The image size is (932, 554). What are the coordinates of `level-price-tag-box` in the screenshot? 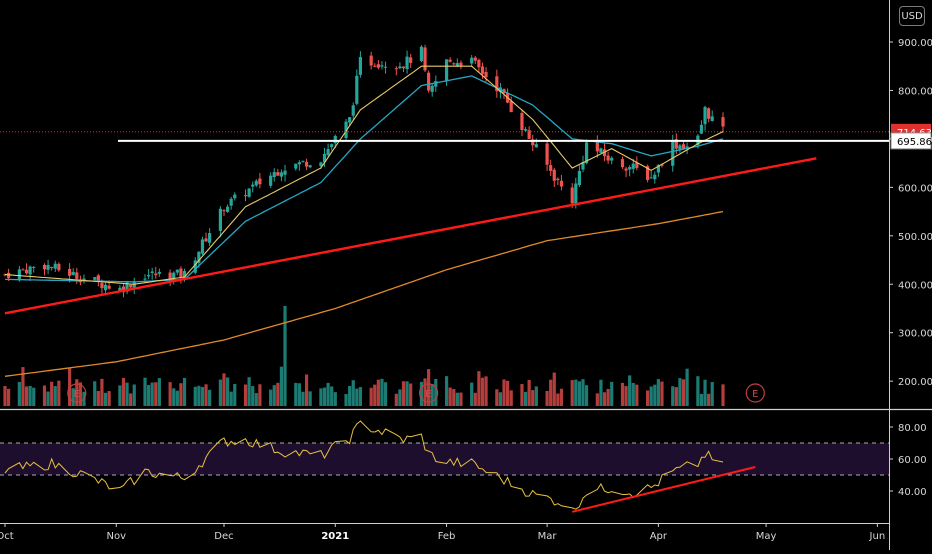 It's located at (911, 141).